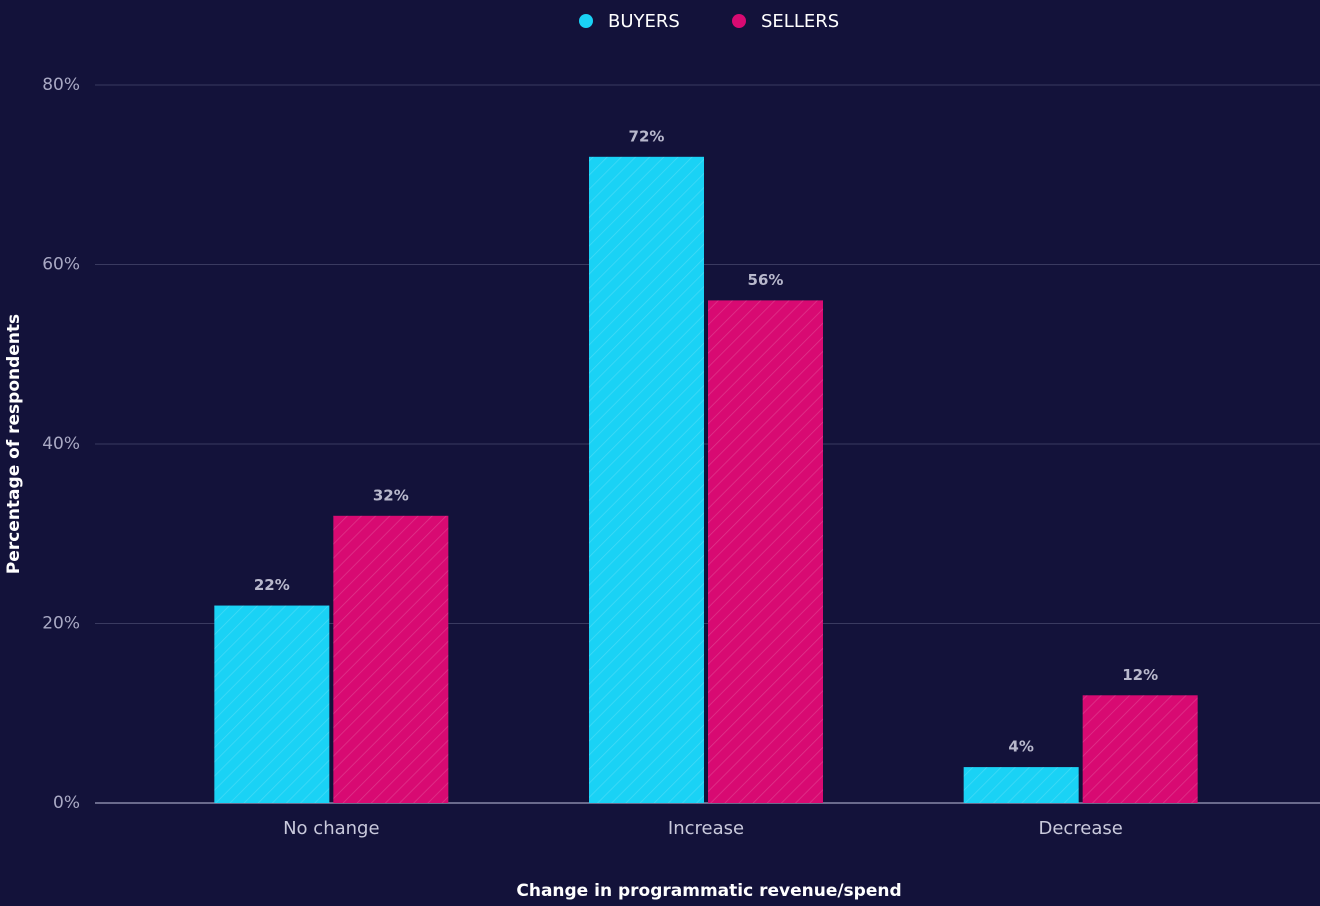  I want to click on value-label: 56%, so click(766, 280).